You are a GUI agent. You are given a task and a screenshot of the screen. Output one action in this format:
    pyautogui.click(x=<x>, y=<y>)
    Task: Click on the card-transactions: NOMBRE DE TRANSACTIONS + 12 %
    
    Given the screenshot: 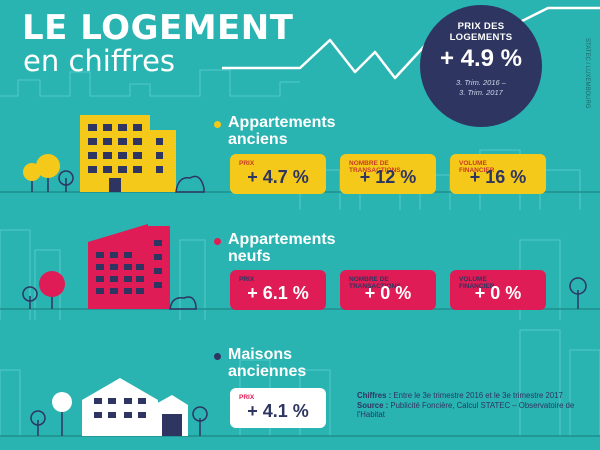 What is the action you would take?
    pyautogui.click(x=388, y=174)
    